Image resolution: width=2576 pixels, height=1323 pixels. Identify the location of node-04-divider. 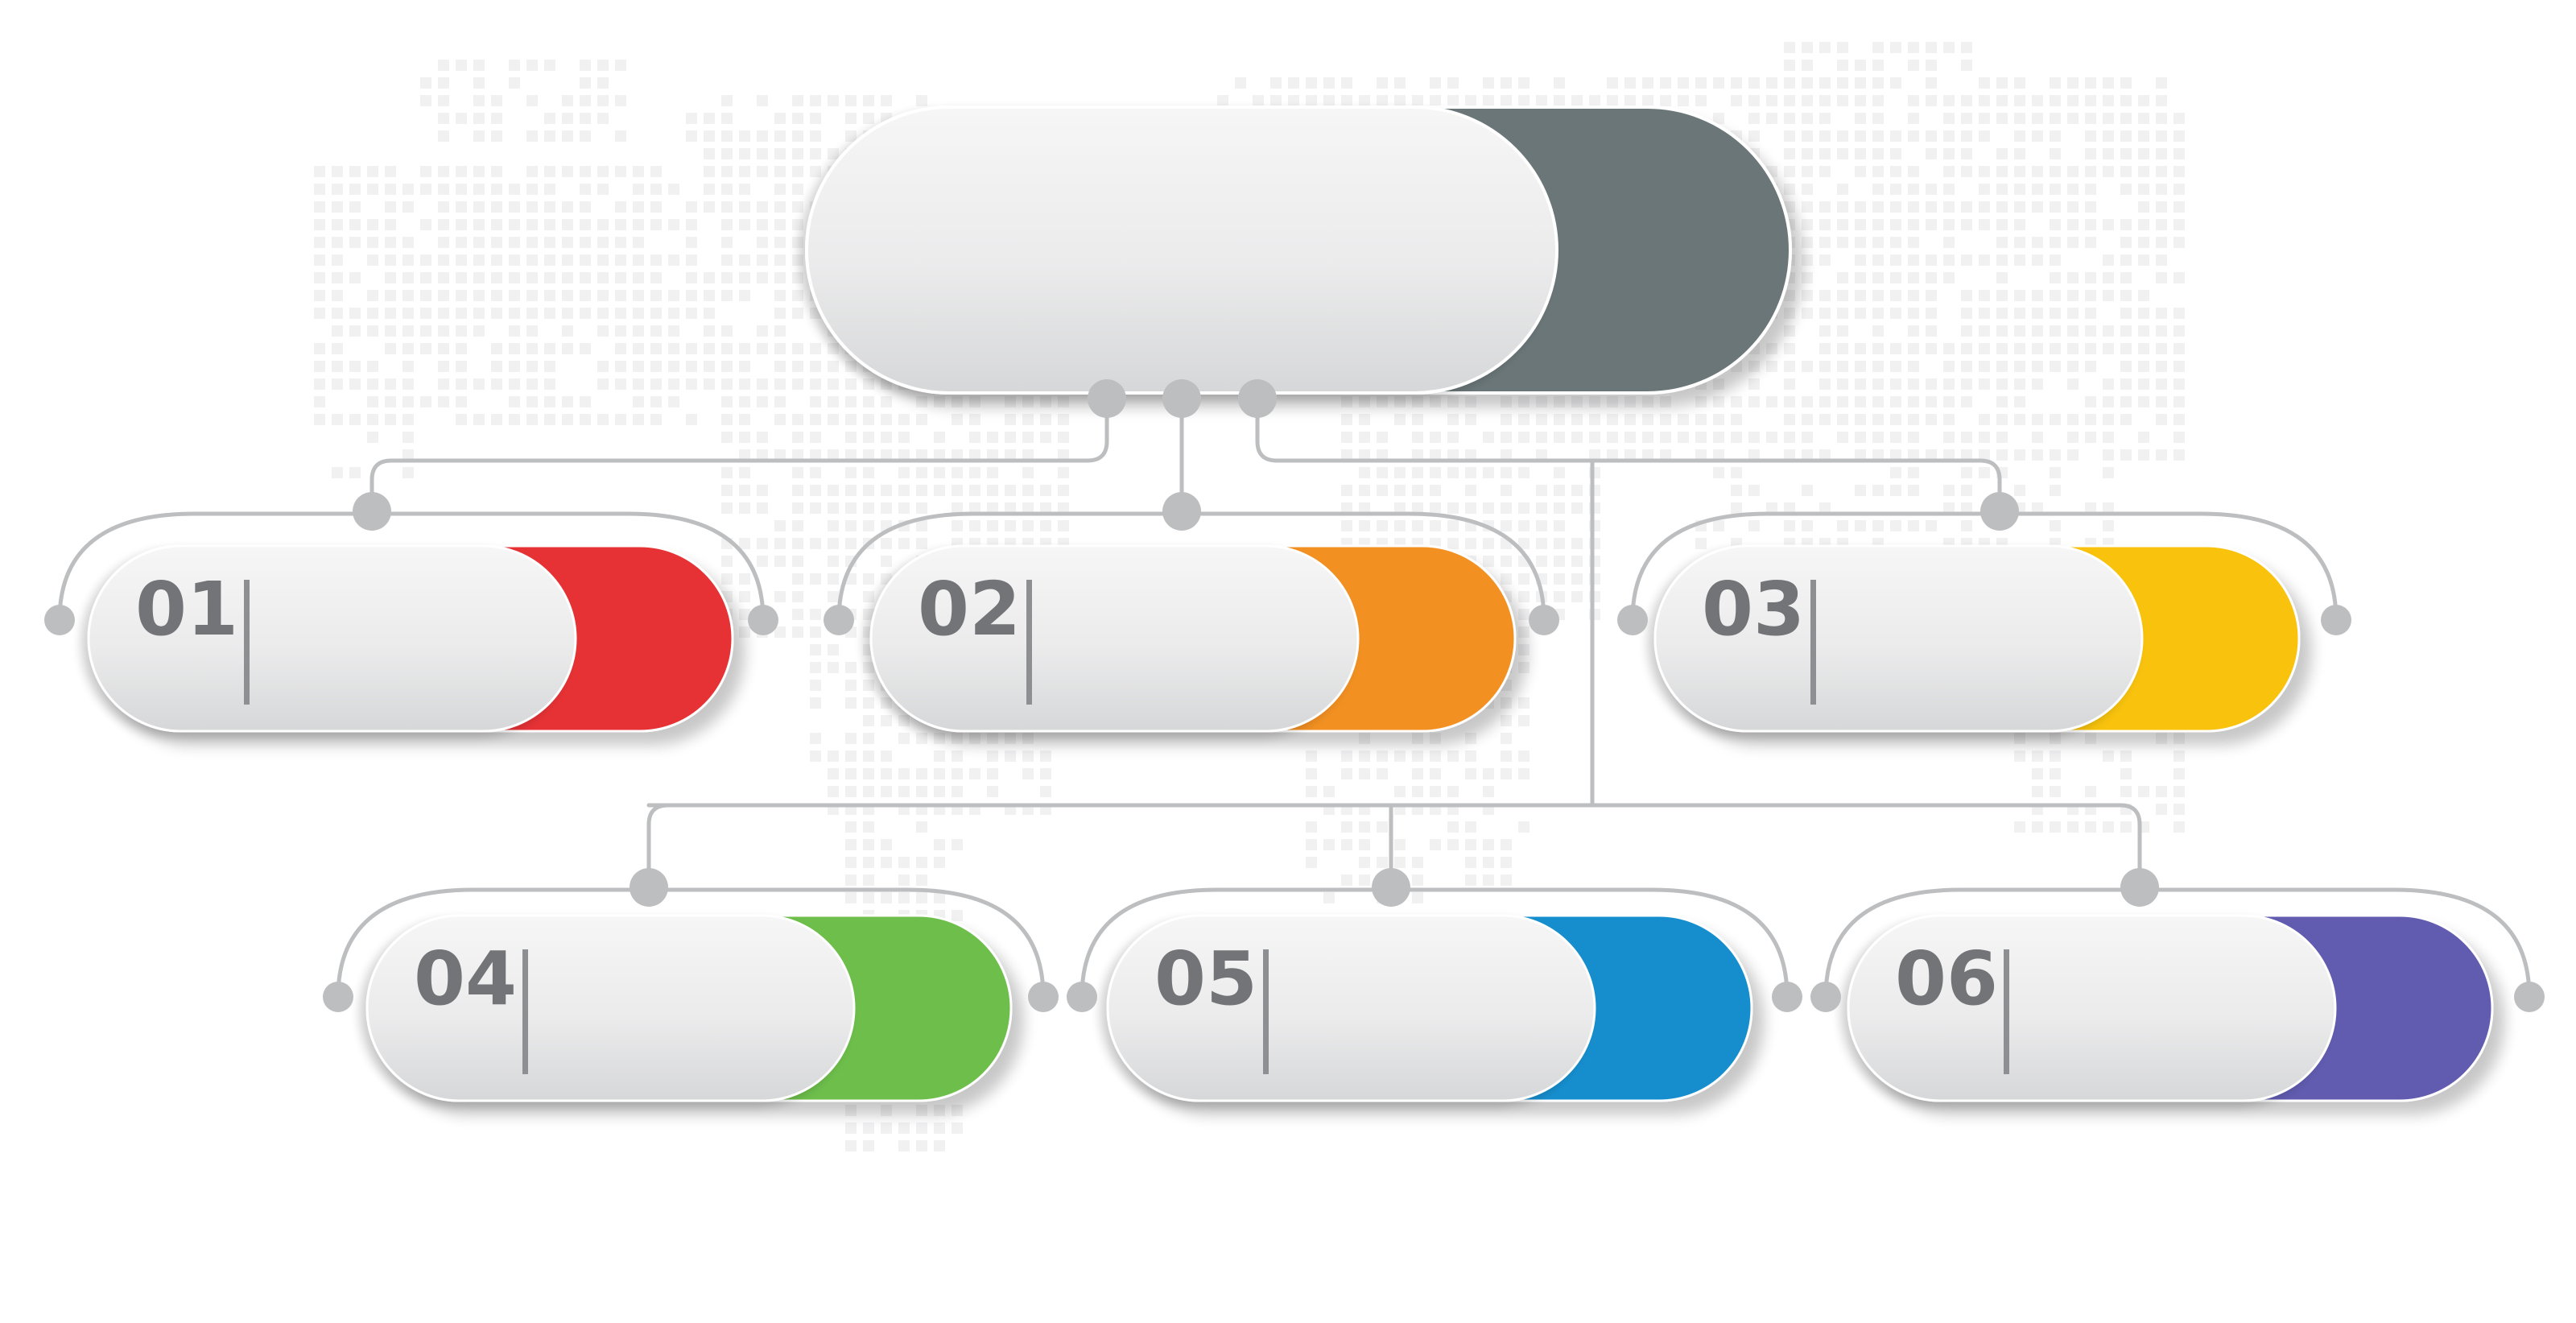
(525, 1011).